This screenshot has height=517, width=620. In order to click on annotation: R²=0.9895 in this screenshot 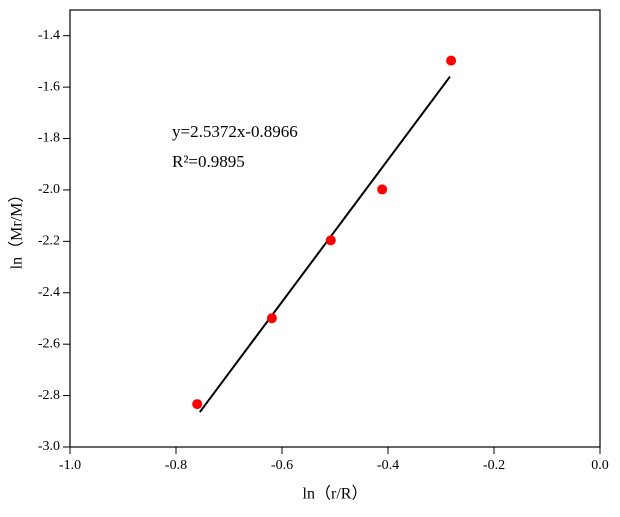, I will do `click(208, 161)`.